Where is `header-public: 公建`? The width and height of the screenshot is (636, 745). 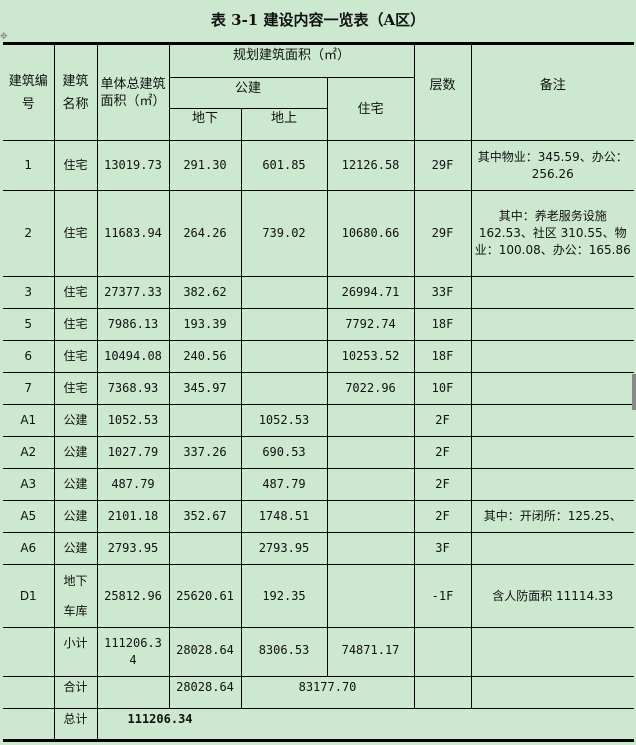
header-public: 公建 is located at coordinates (248, 93).